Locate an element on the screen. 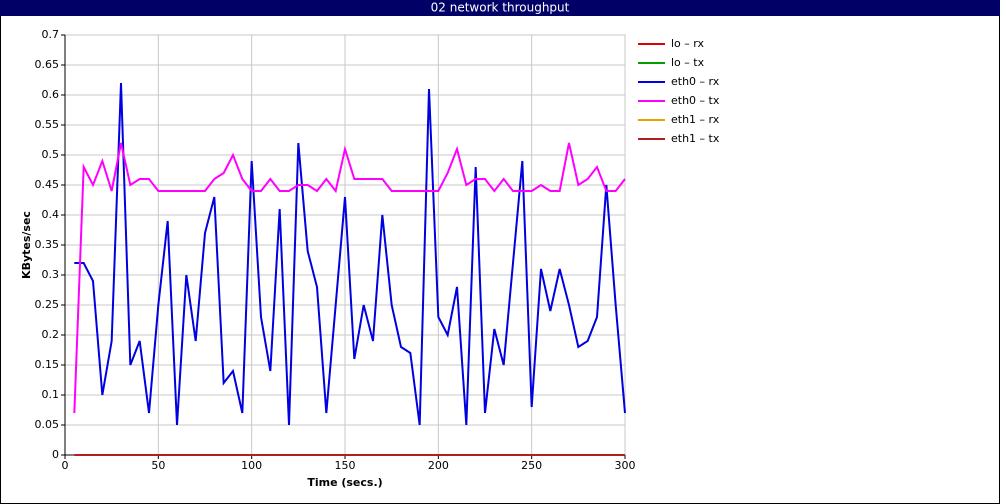 This screenshot has width=1000, height=504. y-tick-label: 0.6 is located at coordinates (51, 94).